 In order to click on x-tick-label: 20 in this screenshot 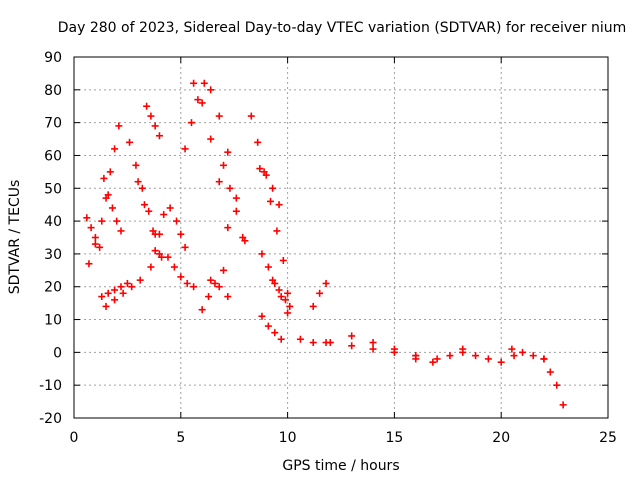, I will do `click(501, 438)`.